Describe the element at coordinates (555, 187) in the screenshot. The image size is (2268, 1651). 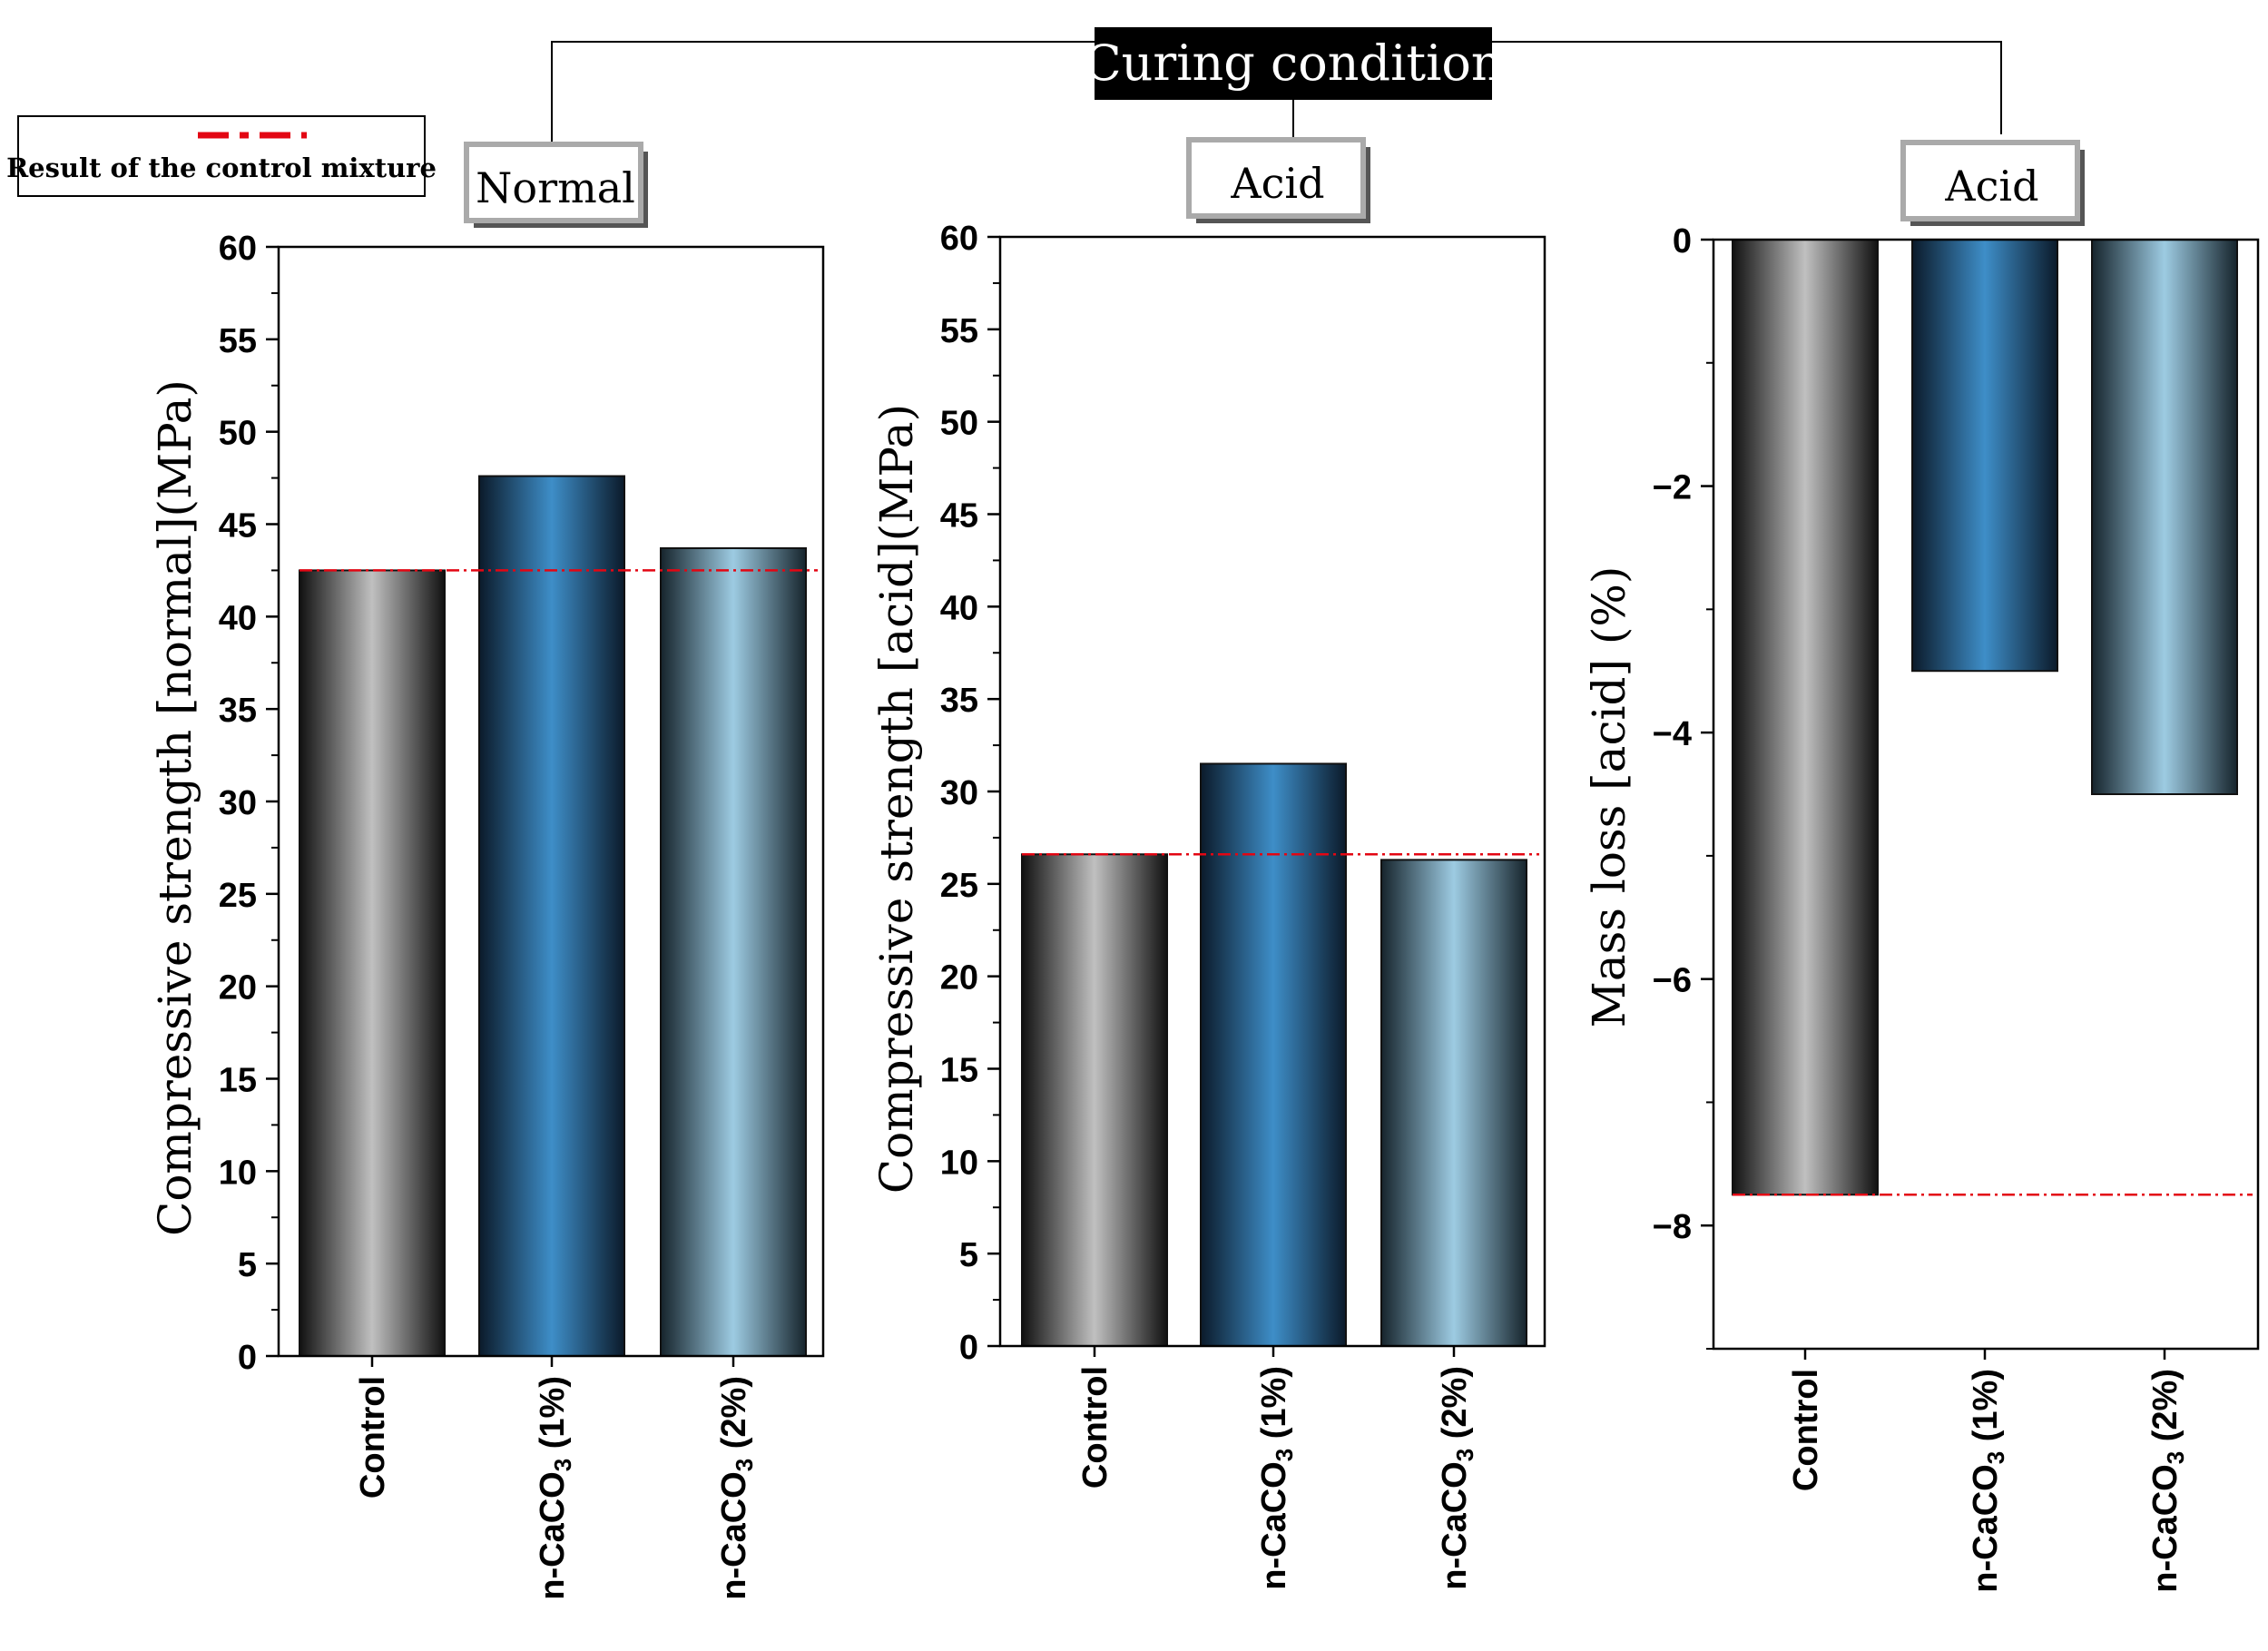
I see `panel-label: Normal` at that location.